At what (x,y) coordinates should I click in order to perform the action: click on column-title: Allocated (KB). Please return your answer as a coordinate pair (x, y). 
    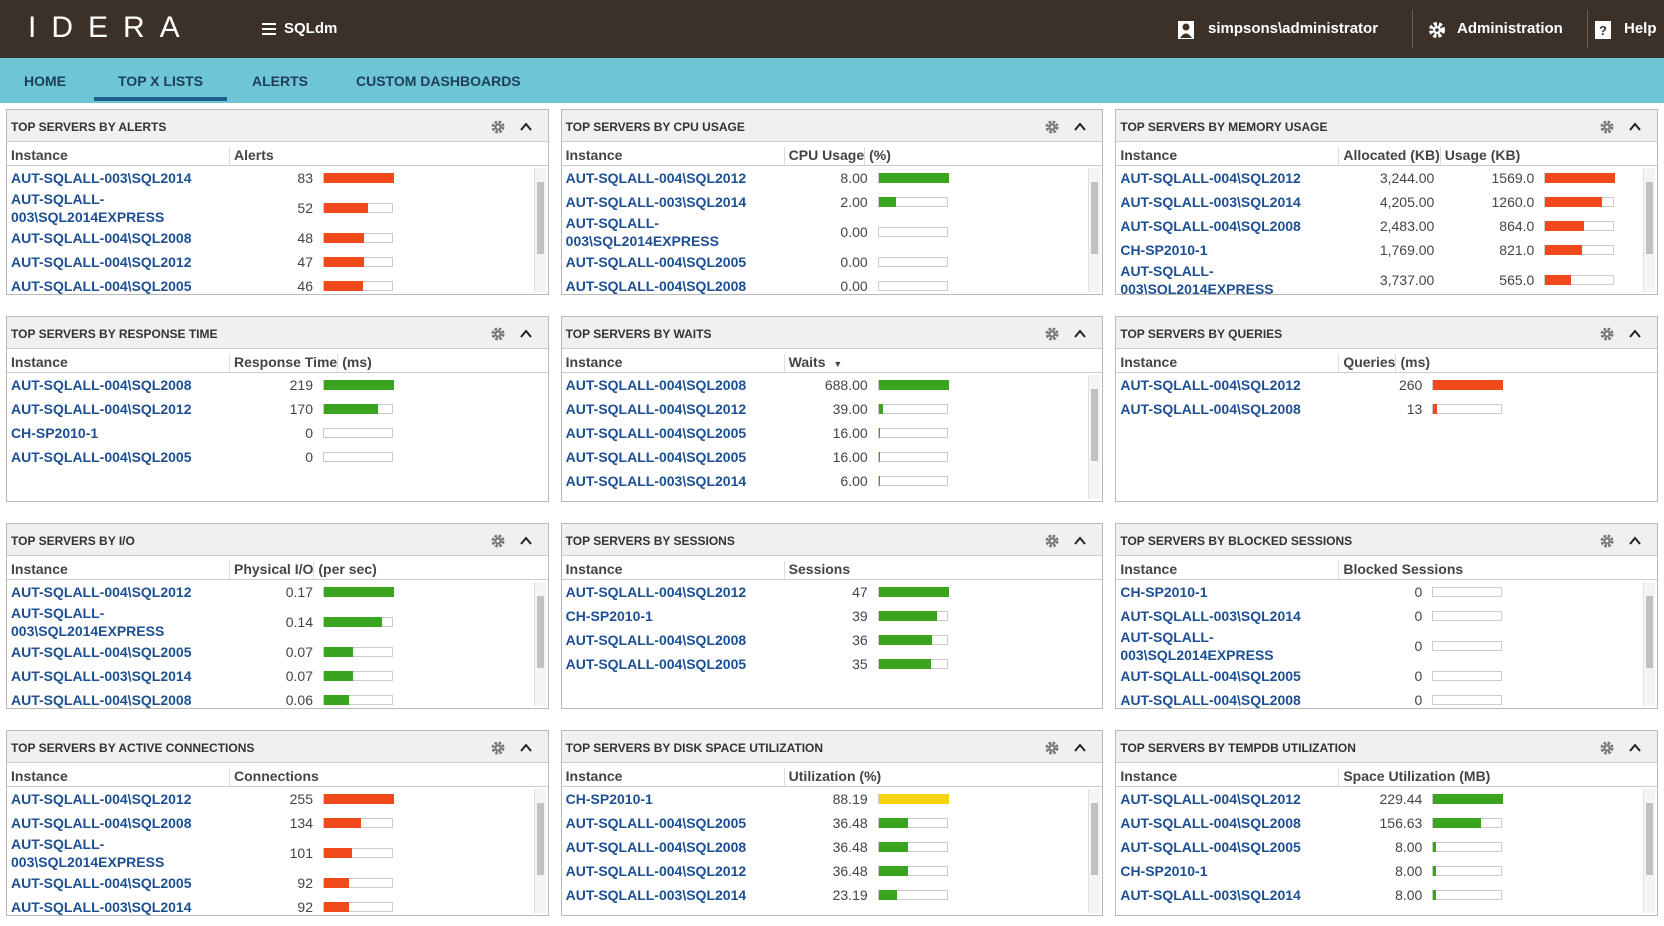
    Looking at the image, I should click on (1389, 156).